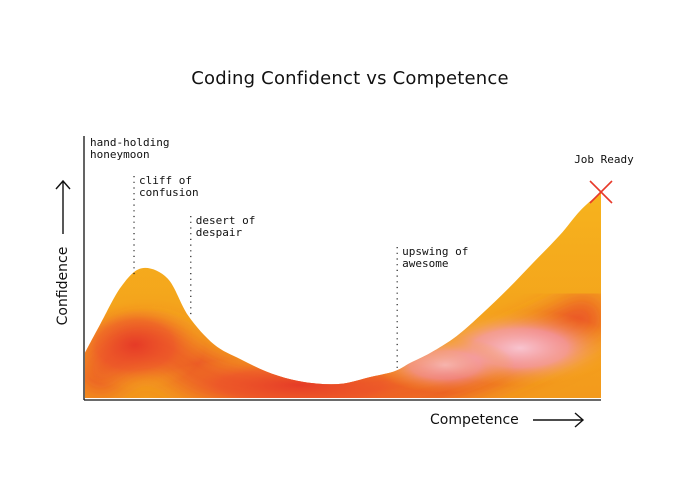 The width and height of the screenshot is (700, 503). What do you see at coordinates (425, 263) in the screenshot?
I see `annotation-label-line: awesome` at bounding box center [425, 263].